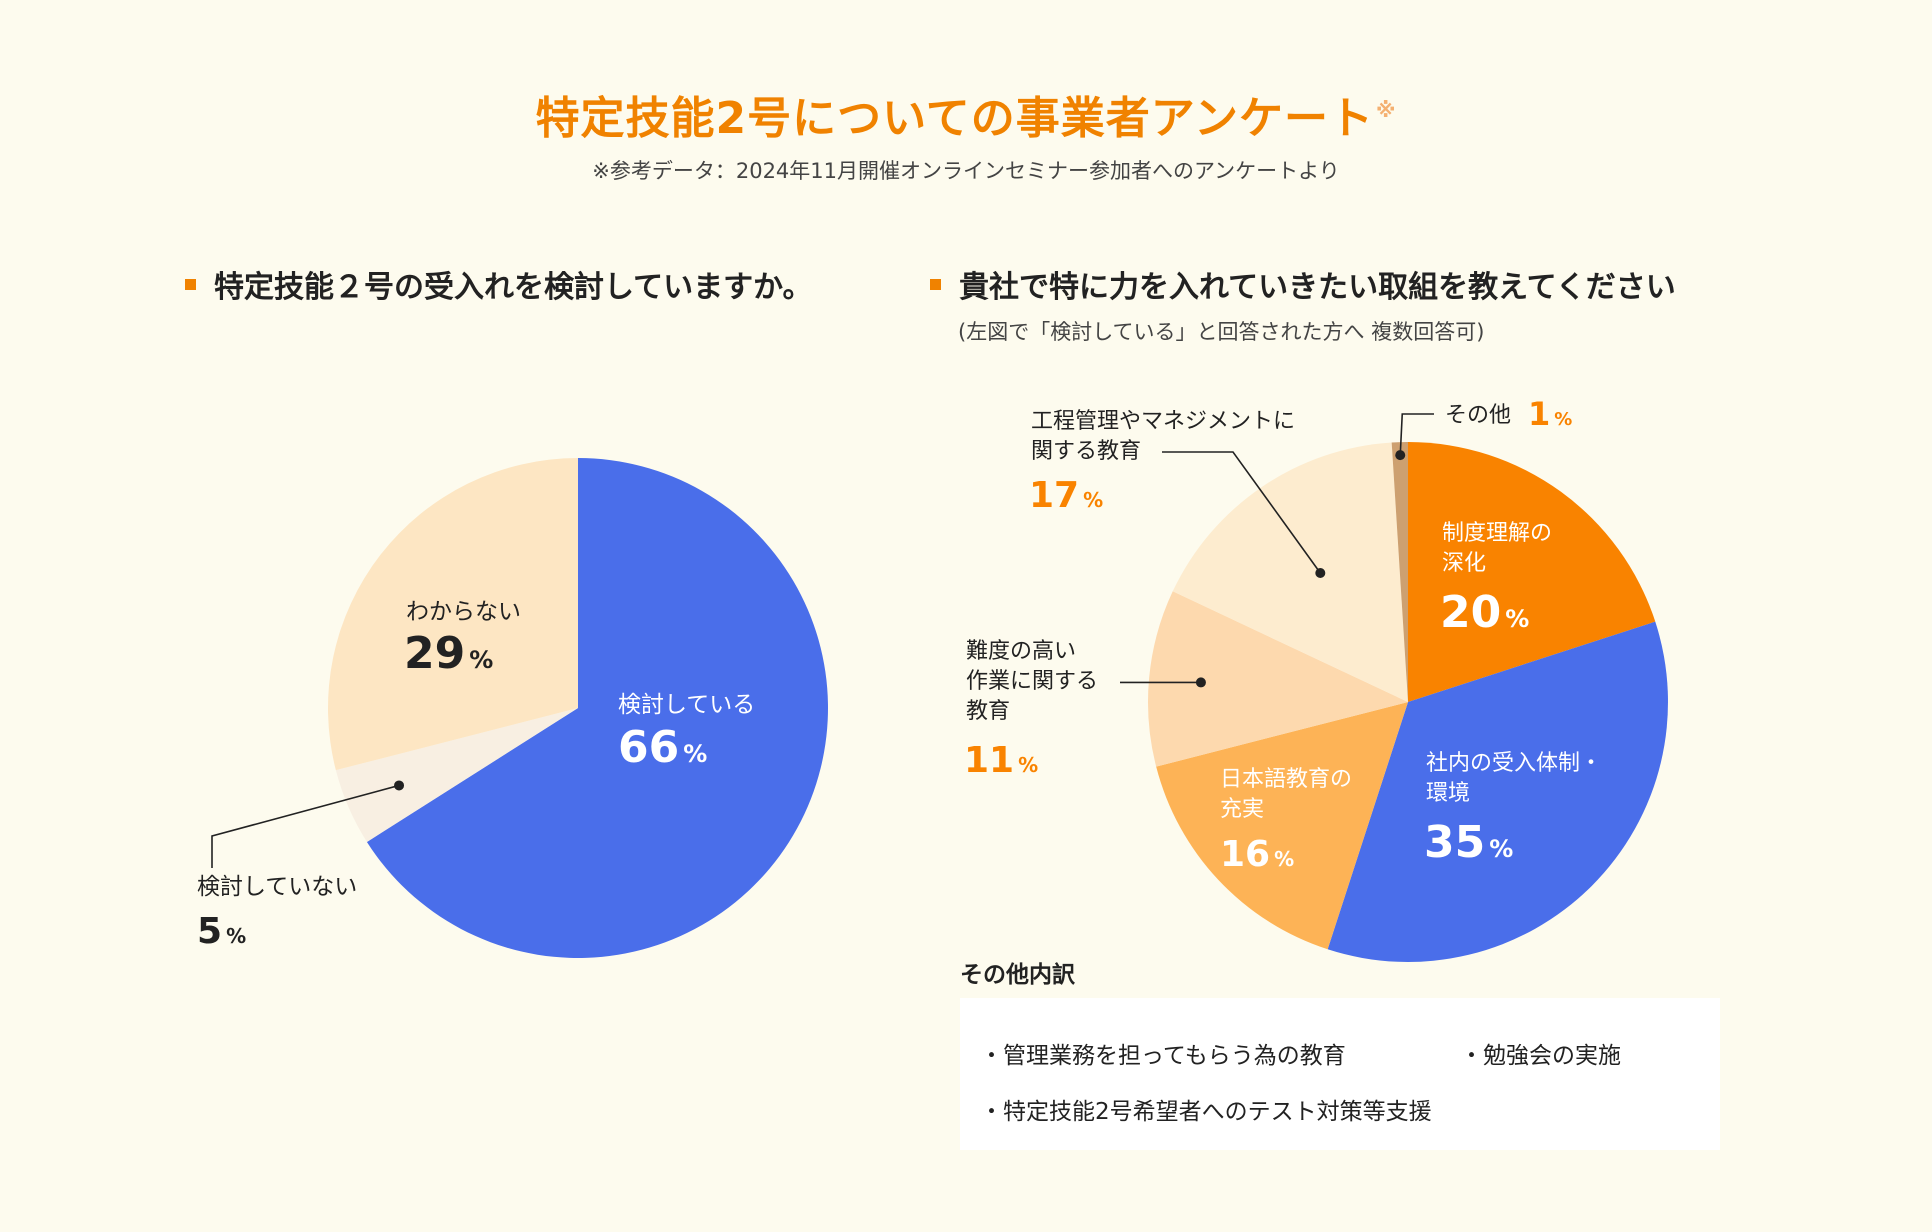 This screenshot has width=1932, height=1232. What do you see at coordinates (1032, 681) in the screenshot?
I see `slice-label-advanced-work: 作業に関する` at bounding box center [1032, 681].